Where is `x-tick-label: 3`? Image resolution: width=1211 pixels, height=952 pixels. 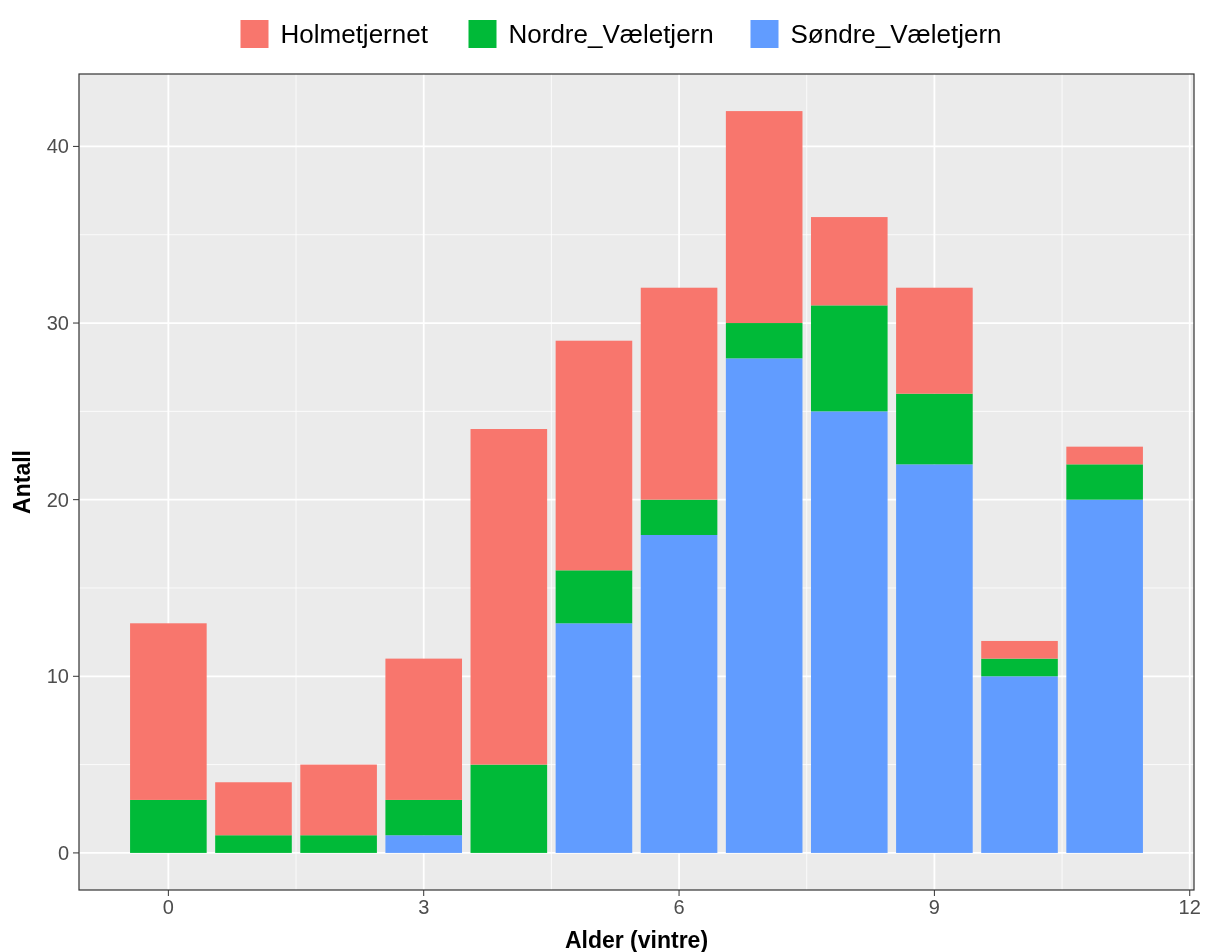
x-tick-label: 3 is located at coordinates (424, 907).